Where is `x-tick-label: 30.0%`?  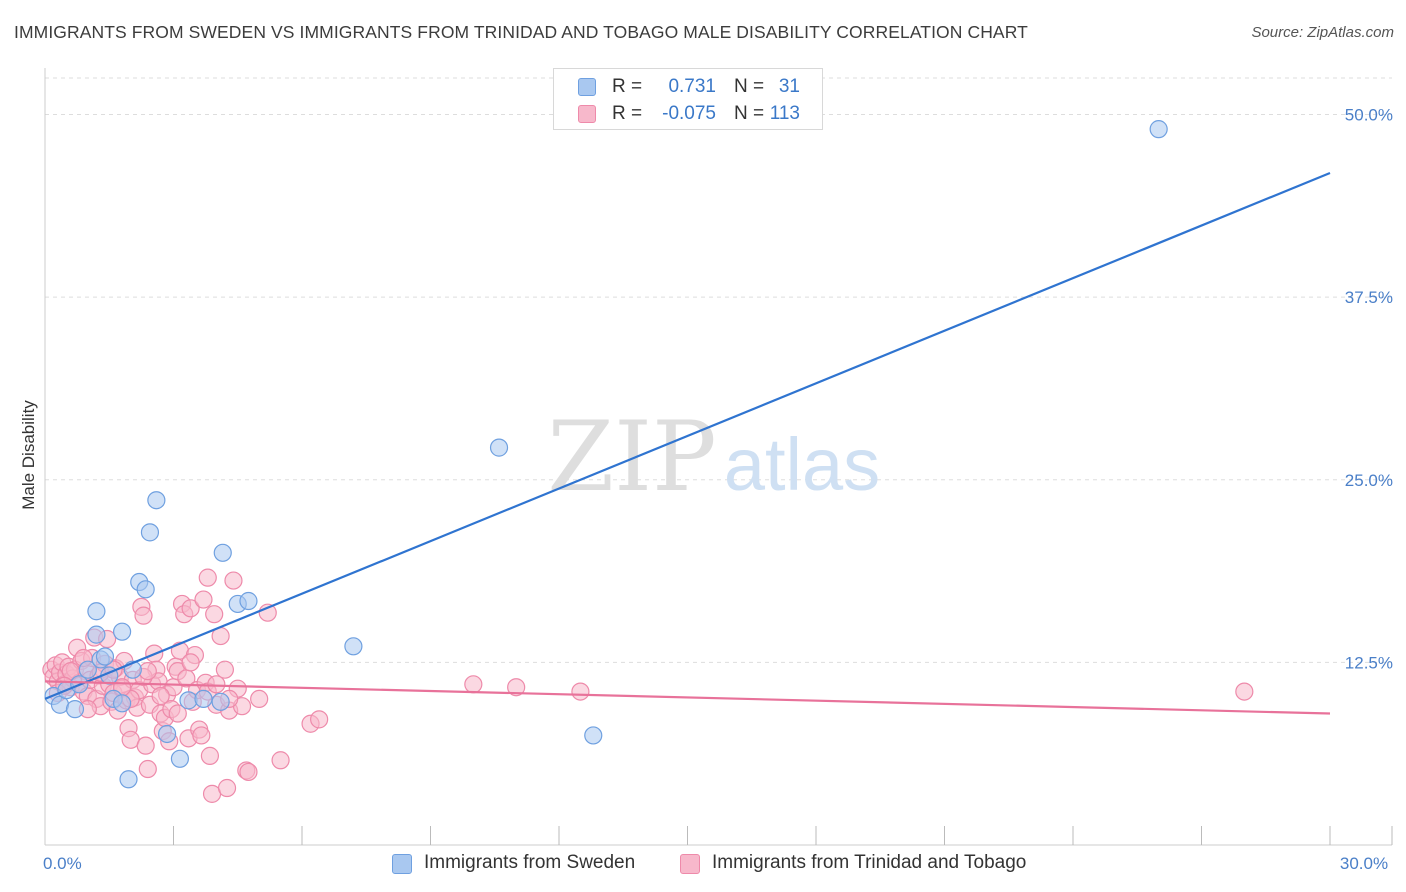
x-tick-label: 30.0% is located at coordinates (1364, 863).